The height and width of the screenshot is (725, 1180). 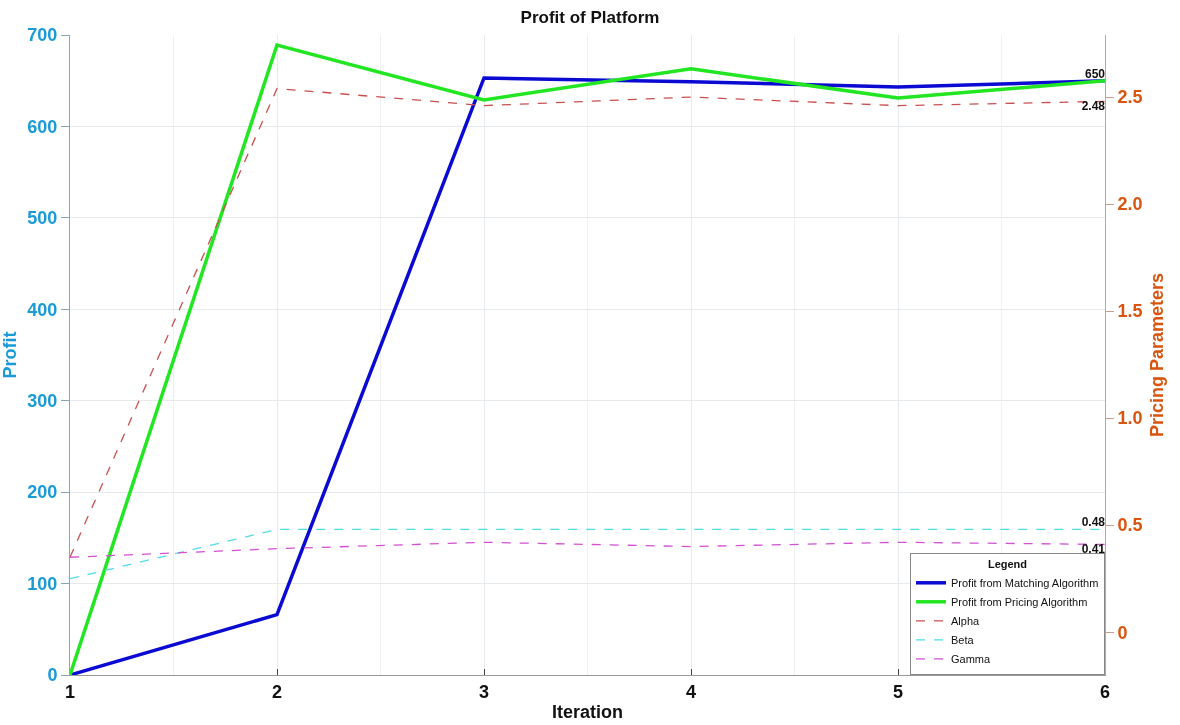 What do you see at coordinates (1093, 106) in the screenshot?
I see `data-label: 2.48` at bounding box center [1093, 106].